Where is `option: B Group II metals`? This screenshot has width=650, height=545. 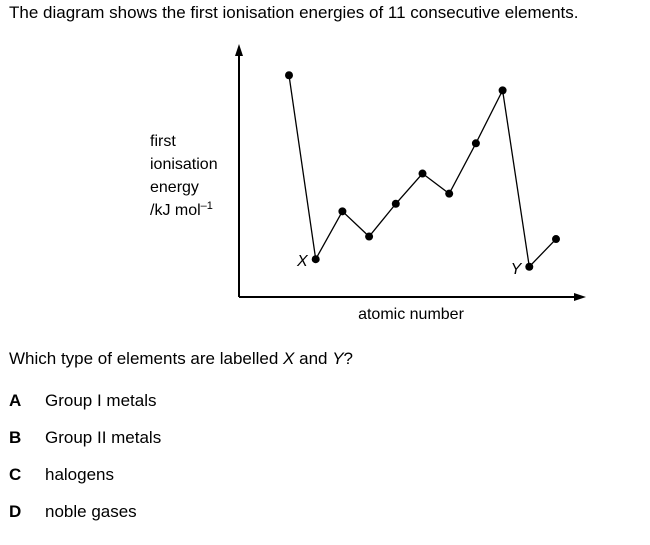 option: B Group II metals is located at coordinates (85, 438).